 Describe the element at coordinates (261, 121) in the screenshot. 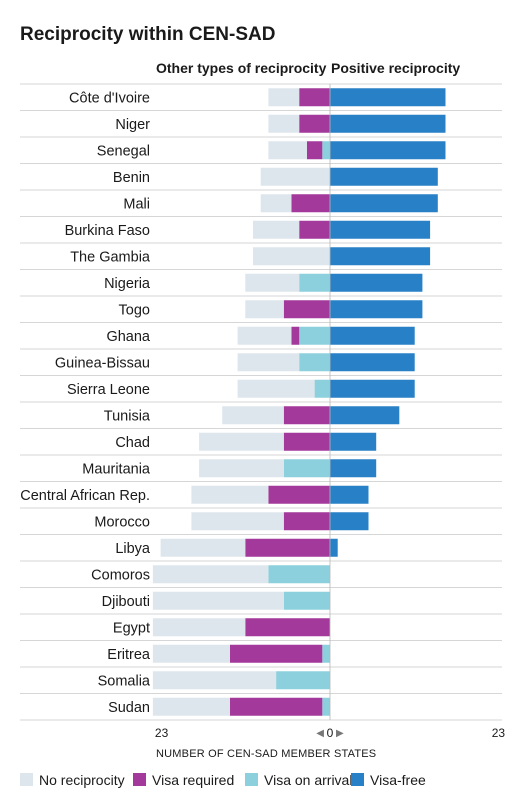

I see `row-niger: Niger` at that location.